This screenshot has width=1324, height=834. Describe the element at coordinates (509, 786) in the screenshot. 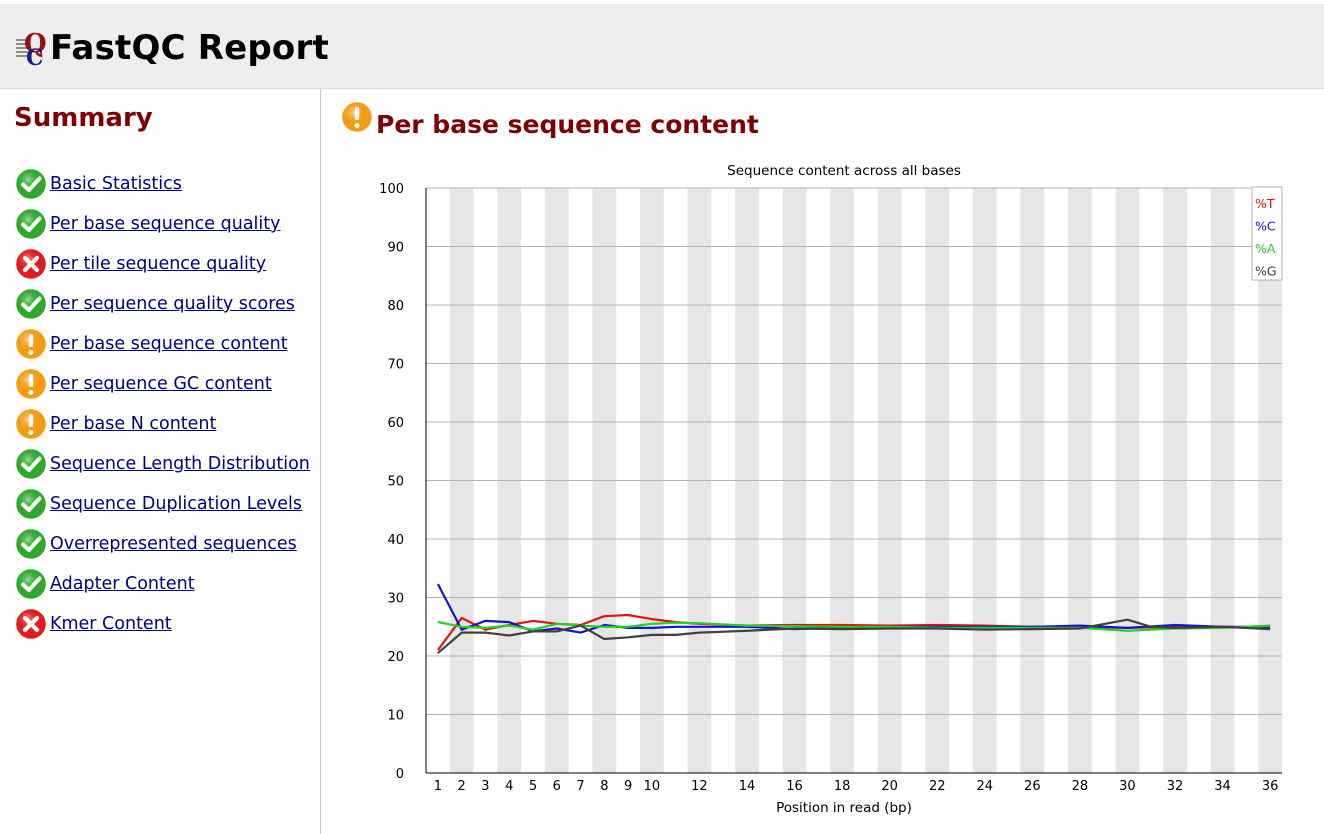

I see `x-tick-label: 4` at that location.